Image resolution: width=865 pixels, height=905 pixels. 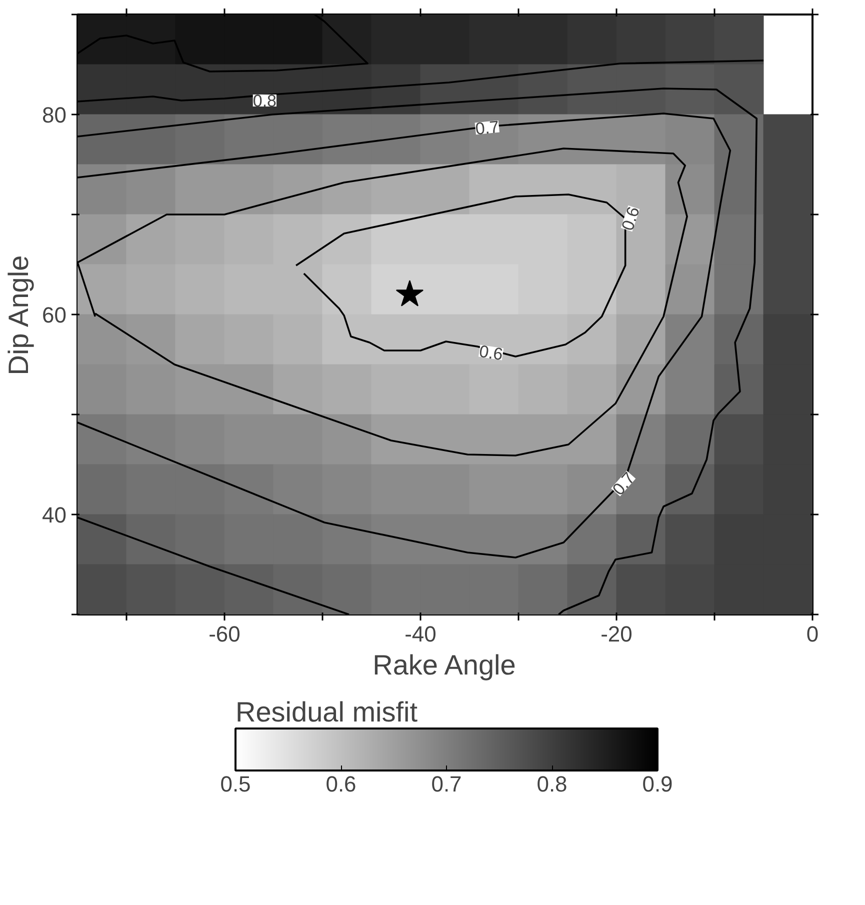 I want to click on color-bar-label: 0.6, so click(x=341, y=784).